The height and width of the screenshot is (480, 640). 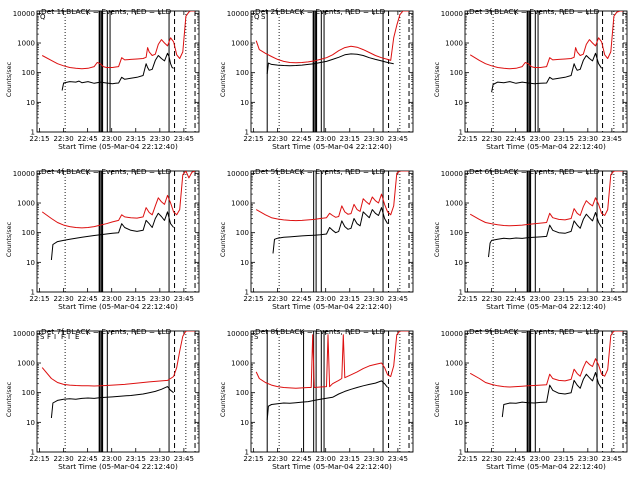 What do you see at coordinates (49, 337) in the screenshot?
I see `annotation-letter: F` at bounding box center [49, 337].